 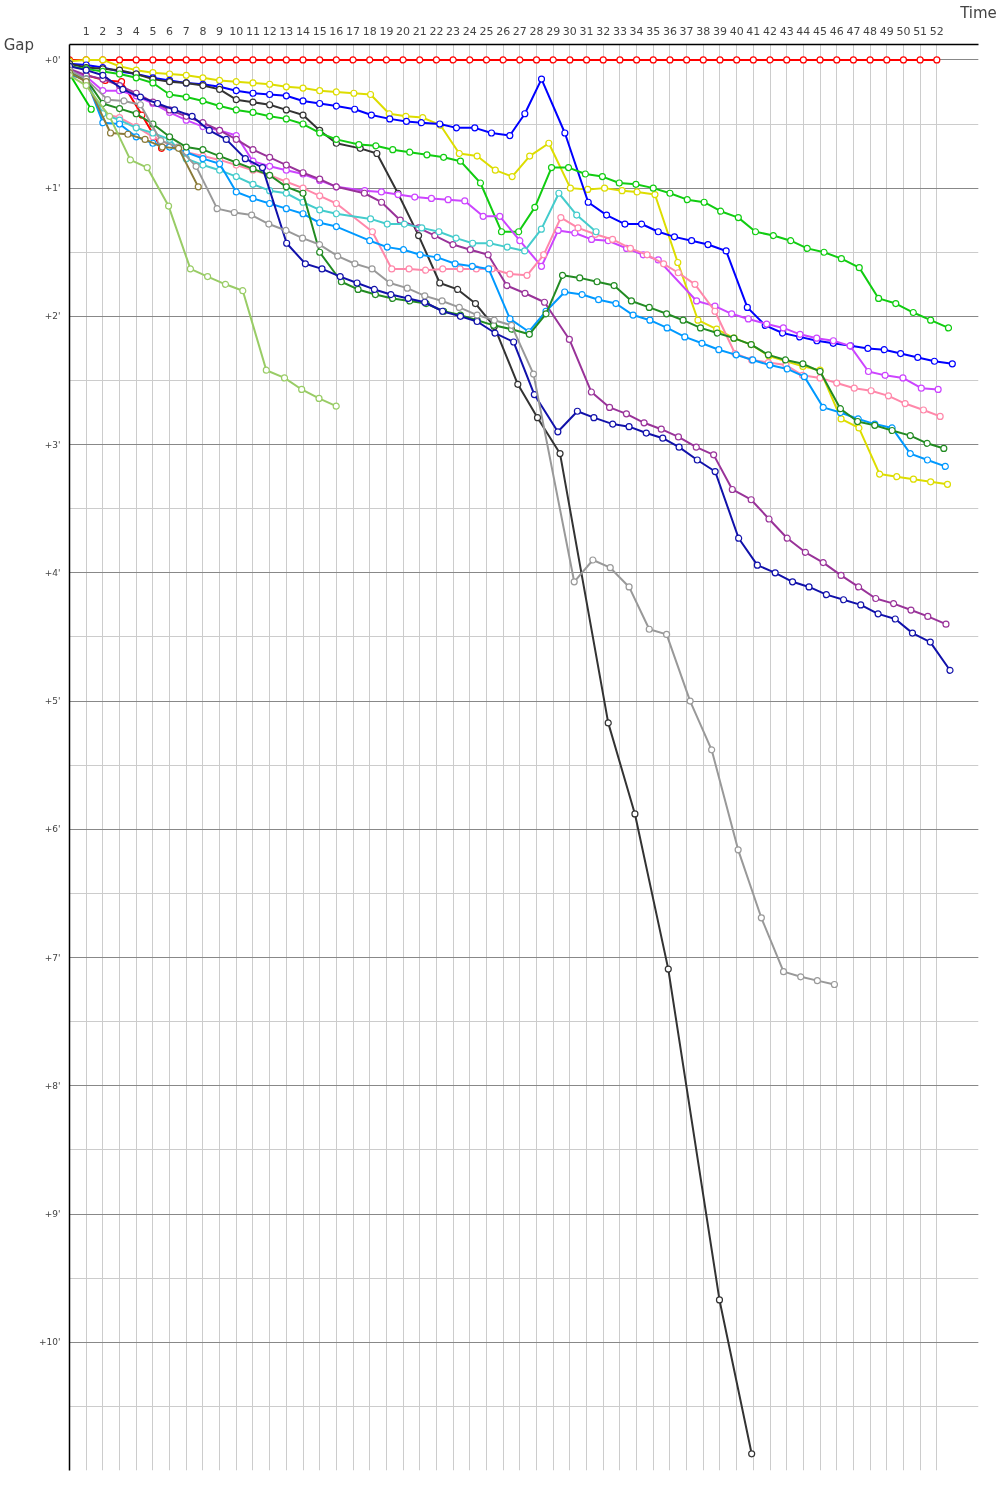 What do you see at coordinates (186, 31) in the screenshot?
I see `x-tick-label: 7` at bounding box center [186, 31].